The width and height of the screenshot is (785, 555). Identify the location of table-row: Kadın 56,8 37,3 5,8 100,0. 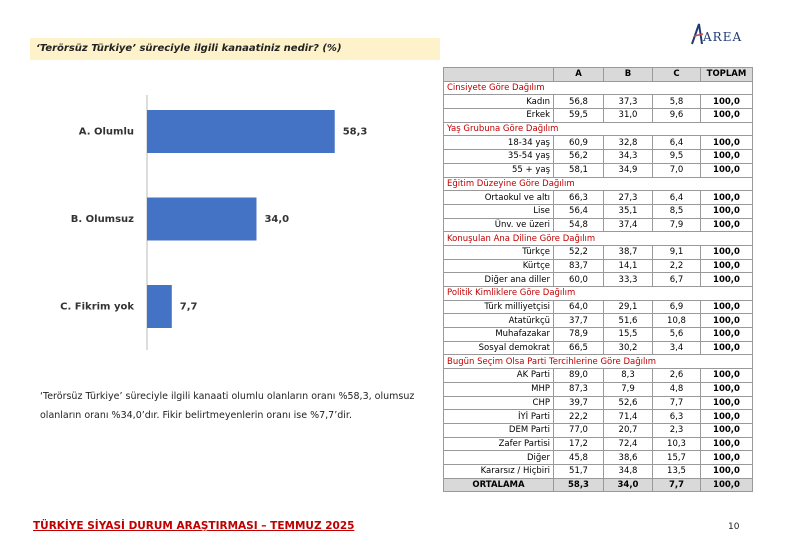
(598, 102).